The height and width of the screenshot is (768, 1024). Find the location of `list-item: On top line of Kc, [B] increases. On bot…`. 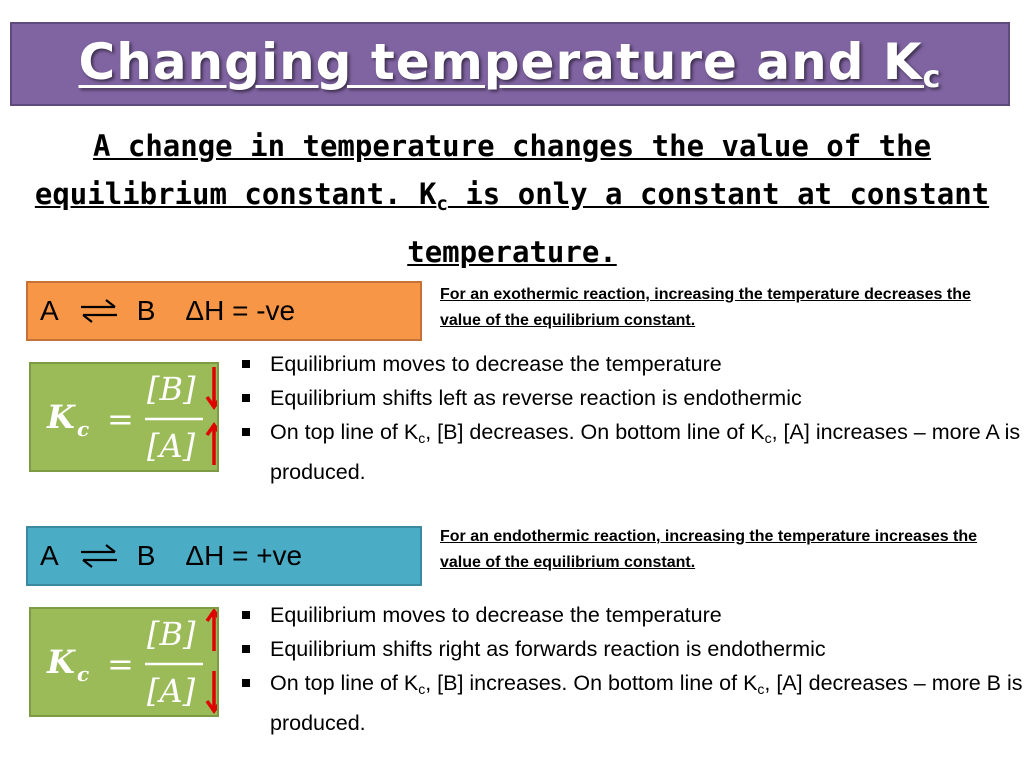

list-item: On top line of Kc, [B] increases. On bot… is located at coordinates (631, 703).